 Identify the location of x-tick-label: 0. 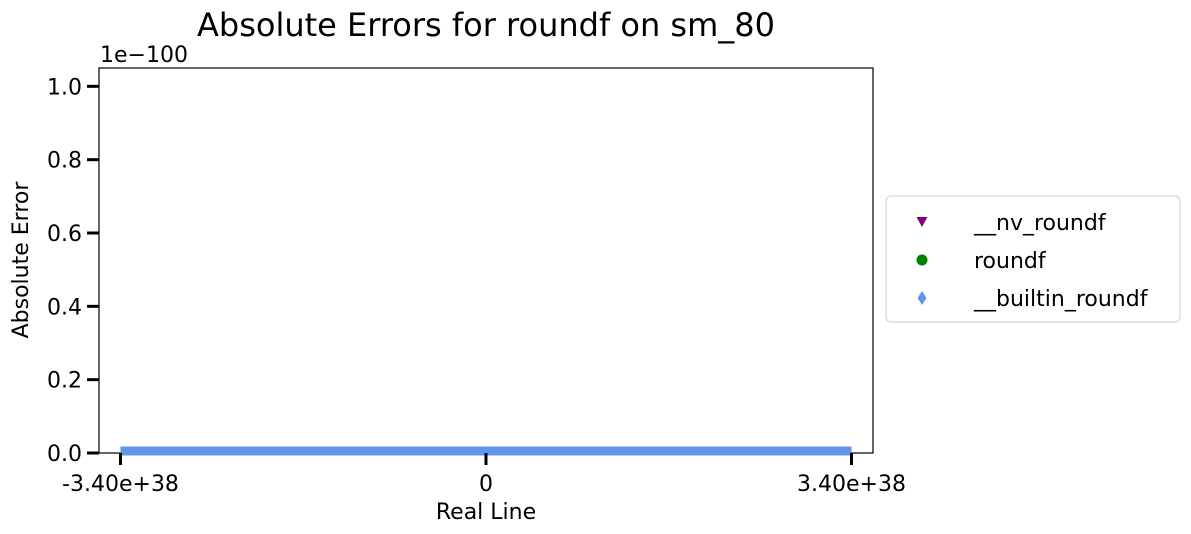
(486, 484).